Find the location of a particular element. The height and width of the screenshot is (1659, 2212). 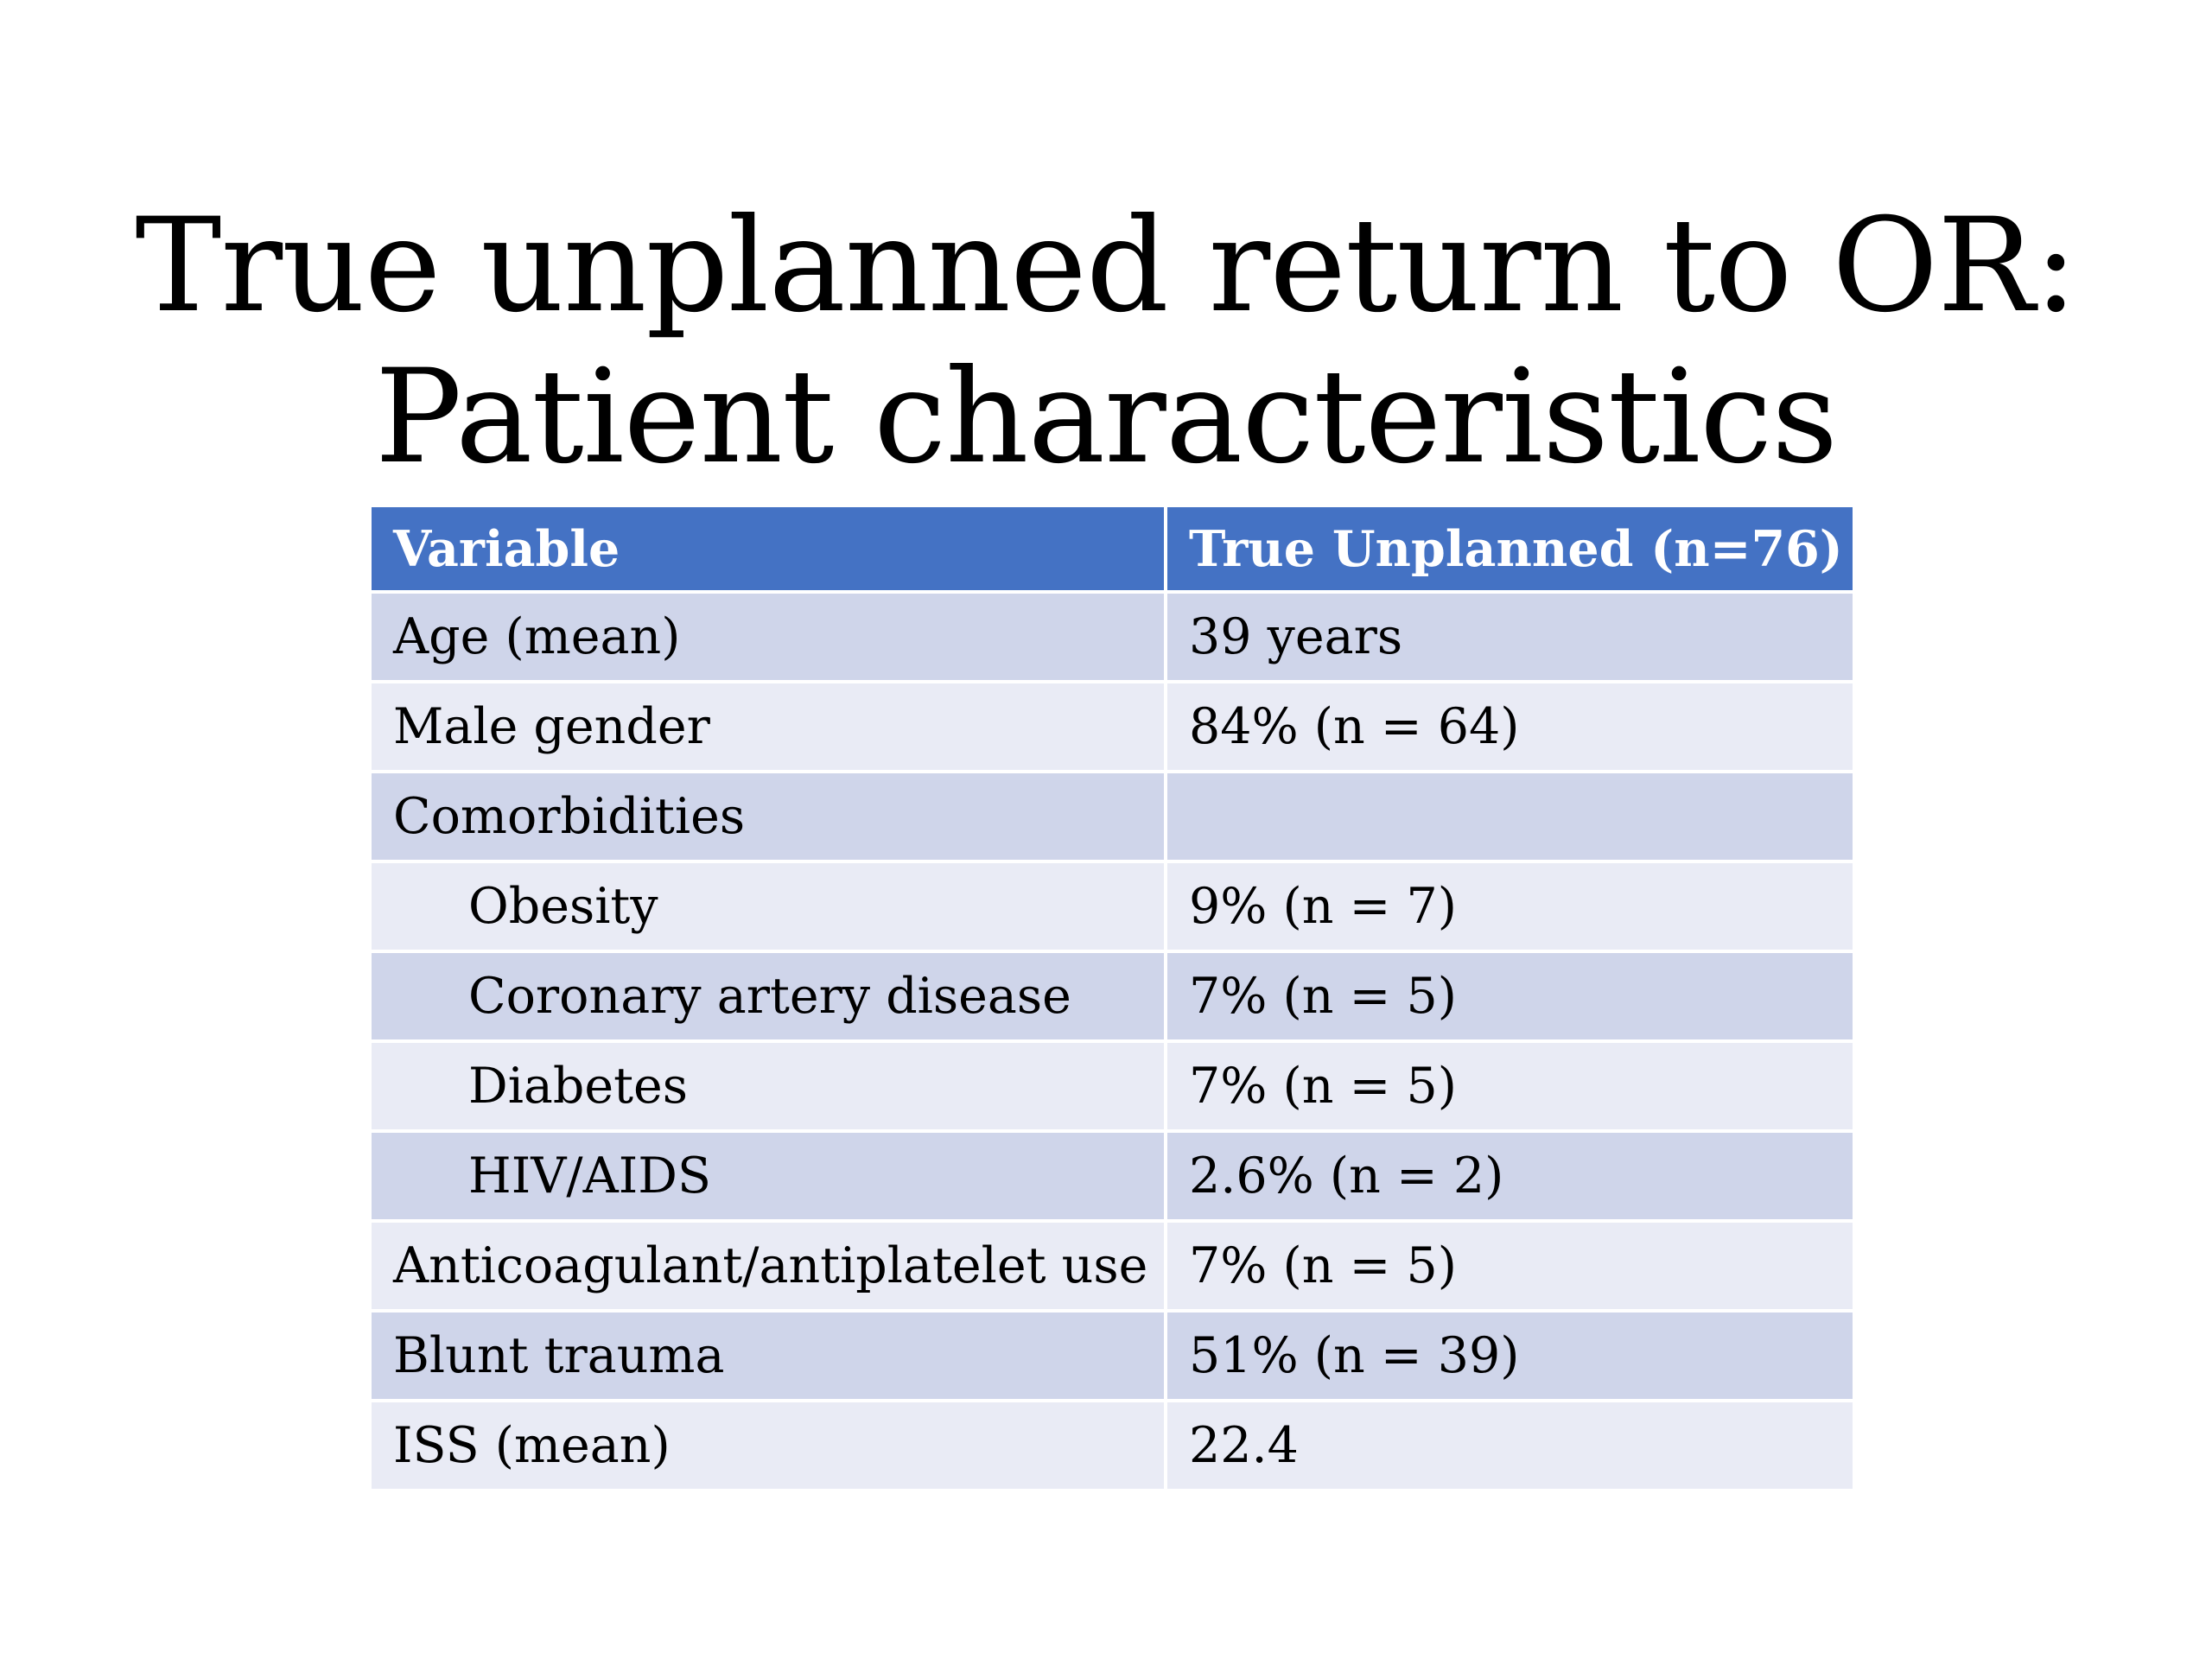

table-row: HIV/AIDS 2.6% (n = 2) is located at coordinates (1112, 1176).